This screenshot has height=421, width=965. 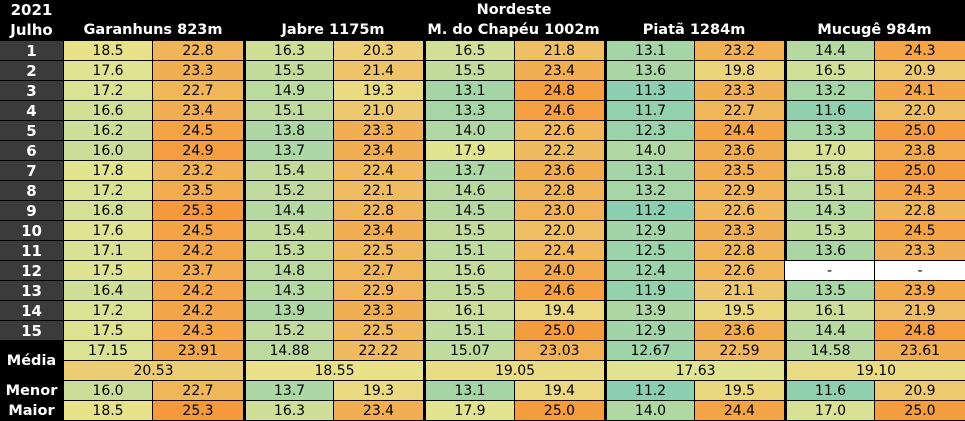 What do you see at coordinates (829, 110) in the screenshot?
I see `value-cell: 11.6` at bounding box center [829, 110].